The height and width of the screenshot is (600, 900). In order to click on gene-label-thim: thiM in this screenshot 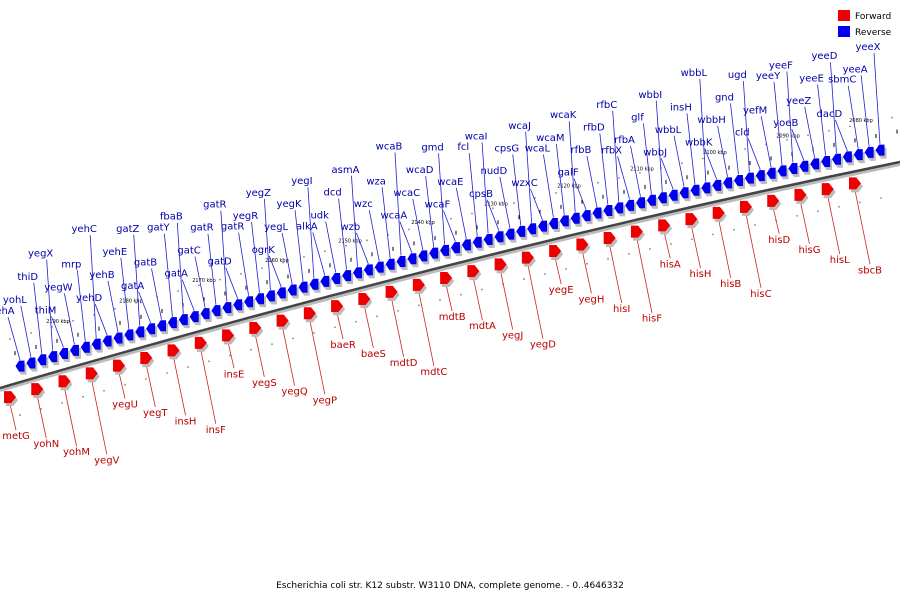, I will do `click(46, 311)`.